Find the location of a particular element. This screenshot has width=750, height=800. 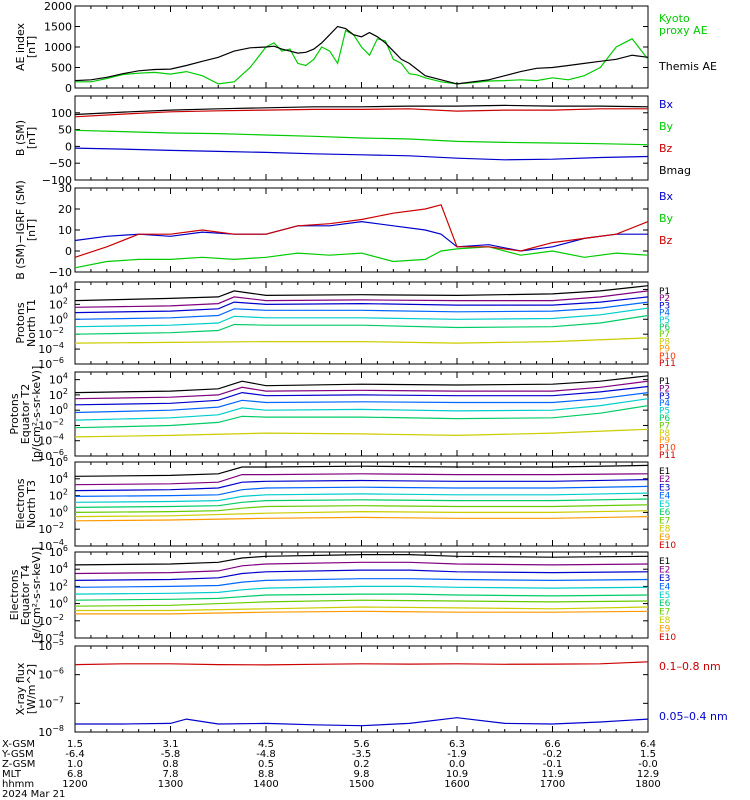

legend-item: 0.1–0.8 nm is located at coordinates (690, 666).